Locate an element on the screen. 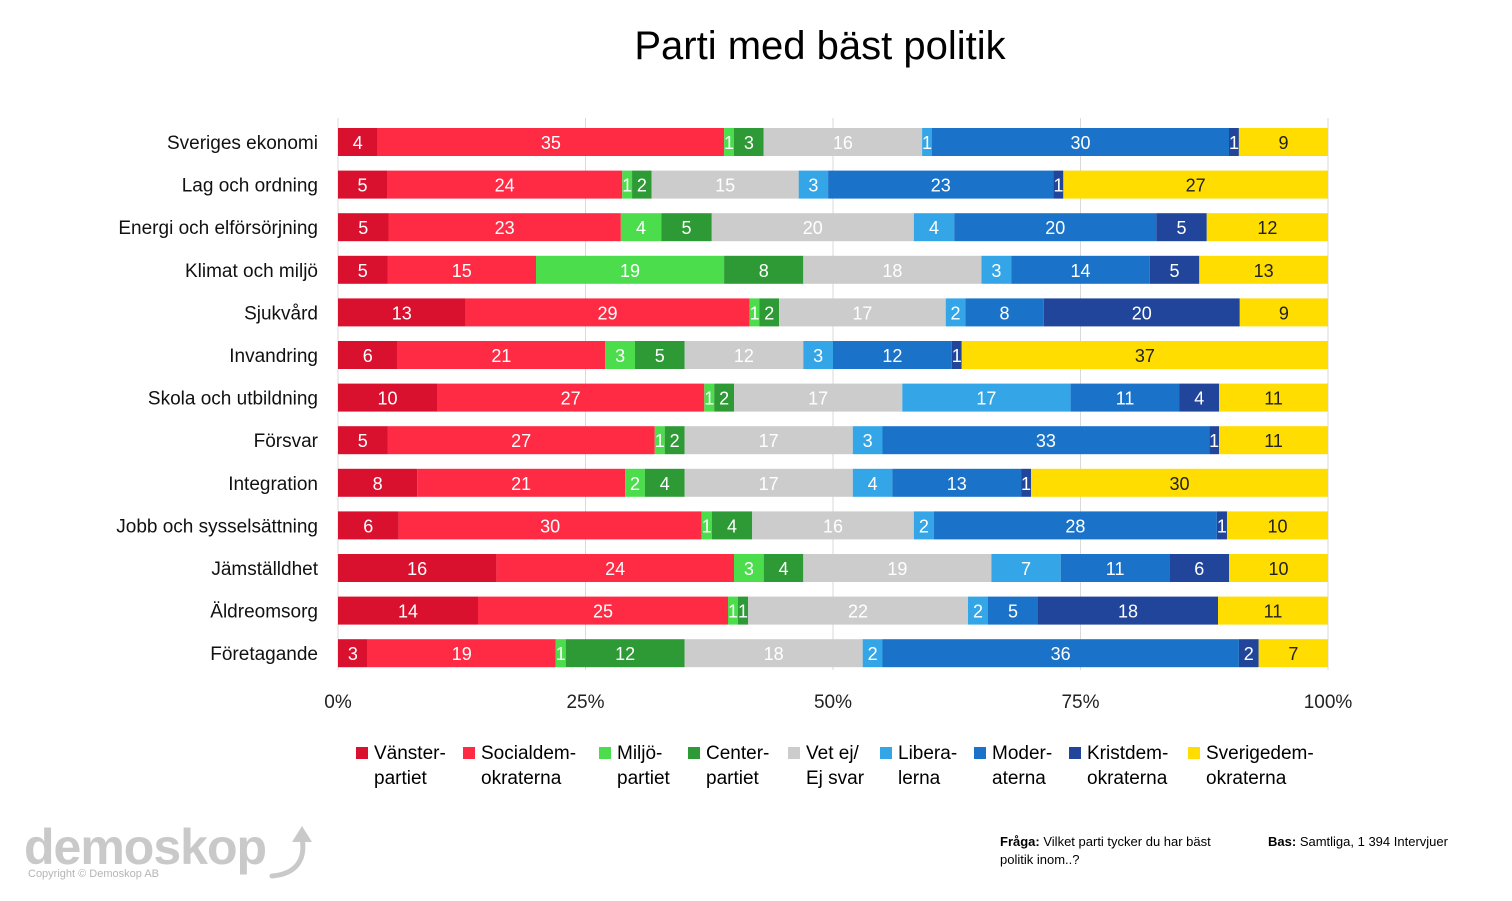 This screenshot has height=901, width=1512. data-label: 11 is located at coordinates (1273, 441).